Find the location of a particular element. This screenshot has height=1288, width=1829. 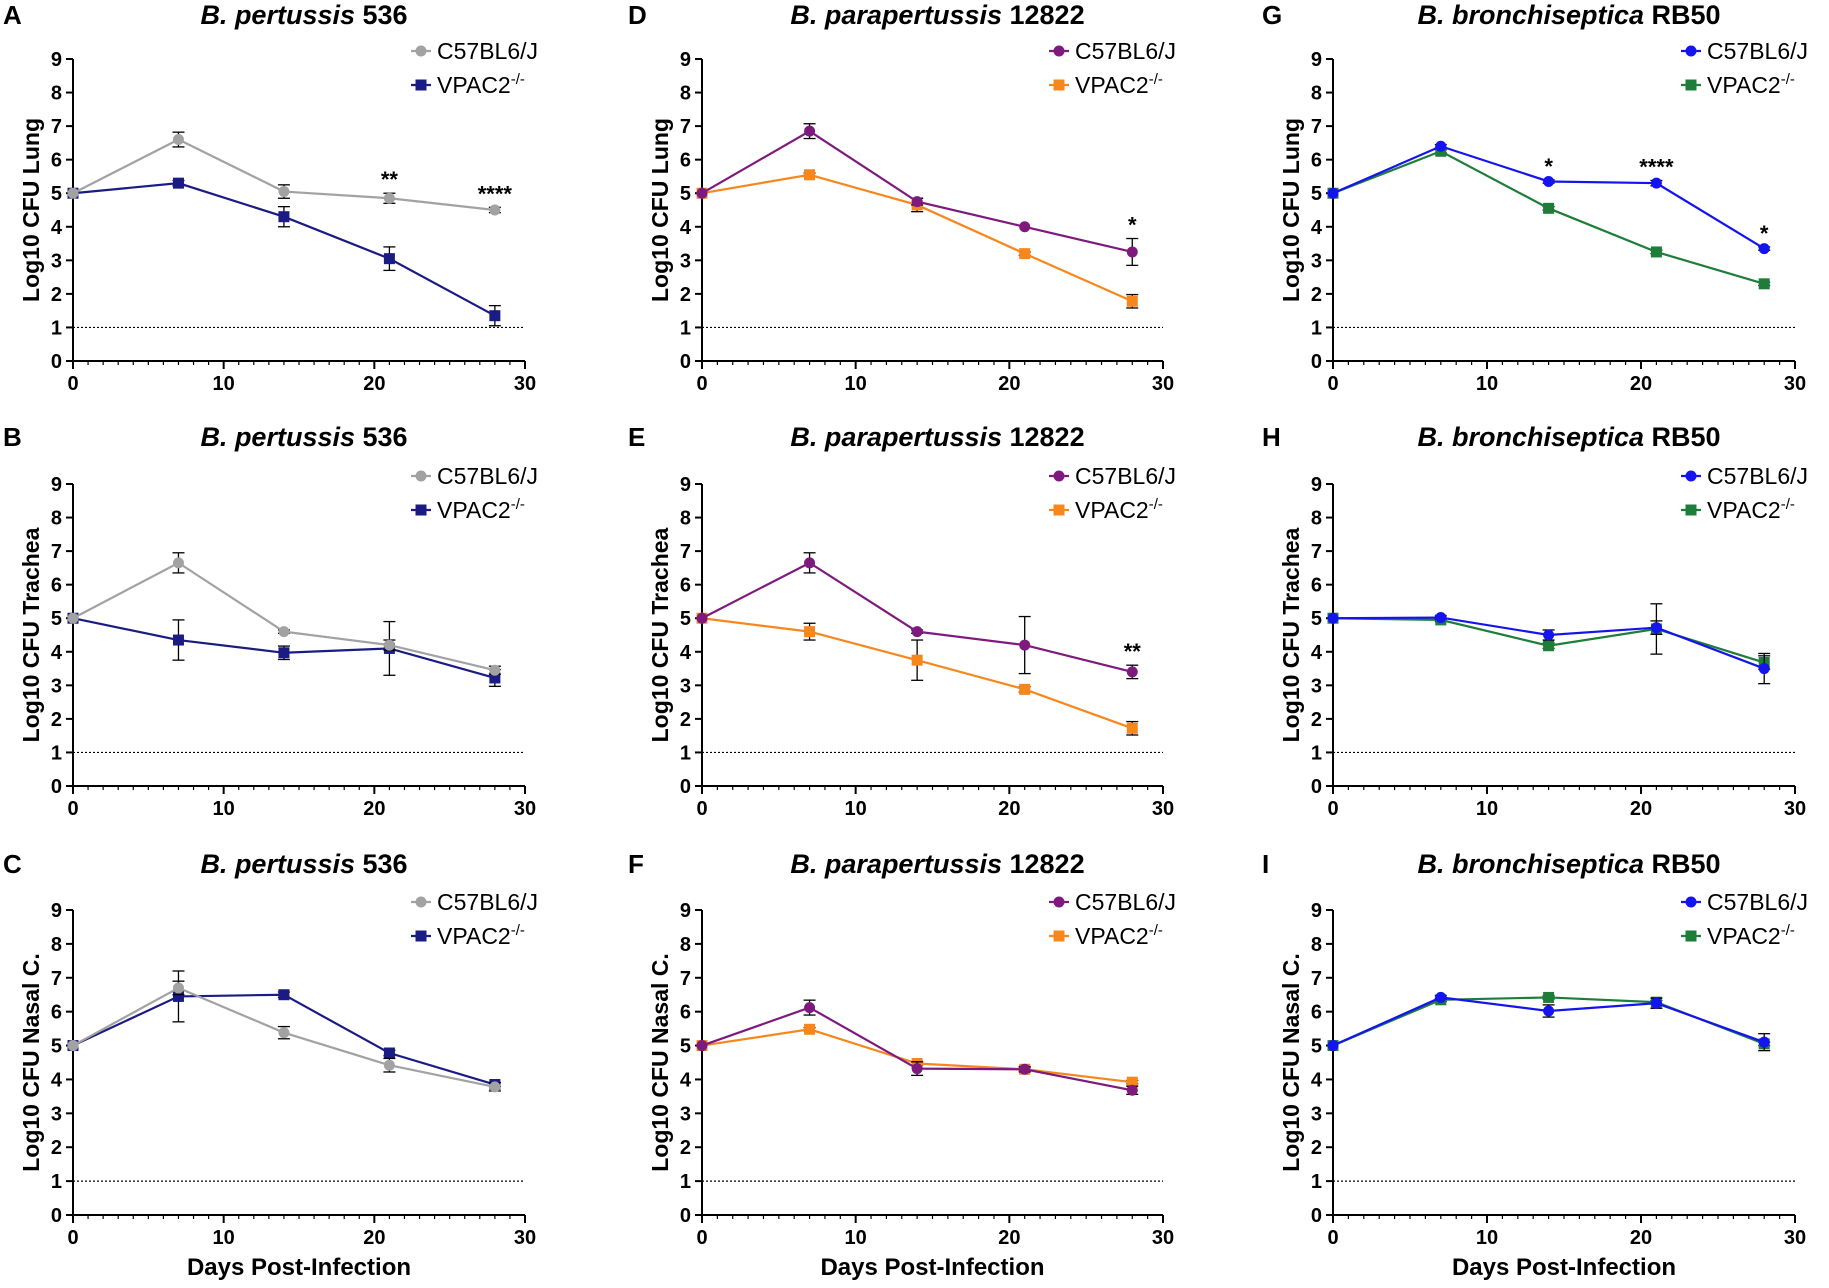

series-line is located at coordinates (917, 1049).